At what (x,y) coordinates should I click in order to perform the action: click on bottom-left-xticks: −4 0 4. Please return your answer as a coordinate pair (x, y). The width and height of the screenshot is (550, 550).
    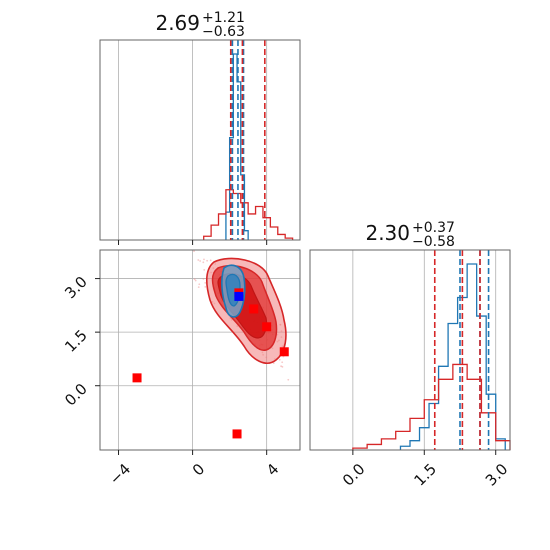
    Looking at the image, I should click on (194, 469).